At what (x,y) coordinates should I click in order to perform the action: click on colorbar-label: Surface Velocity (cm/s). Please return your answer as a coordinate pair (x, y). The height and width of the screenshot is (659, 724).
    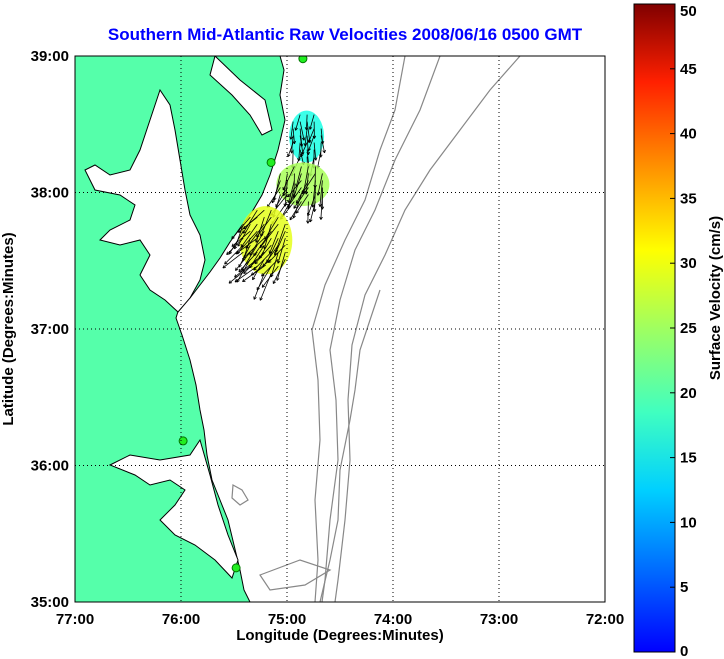
    Looking at the image, I should click on (715, 298).